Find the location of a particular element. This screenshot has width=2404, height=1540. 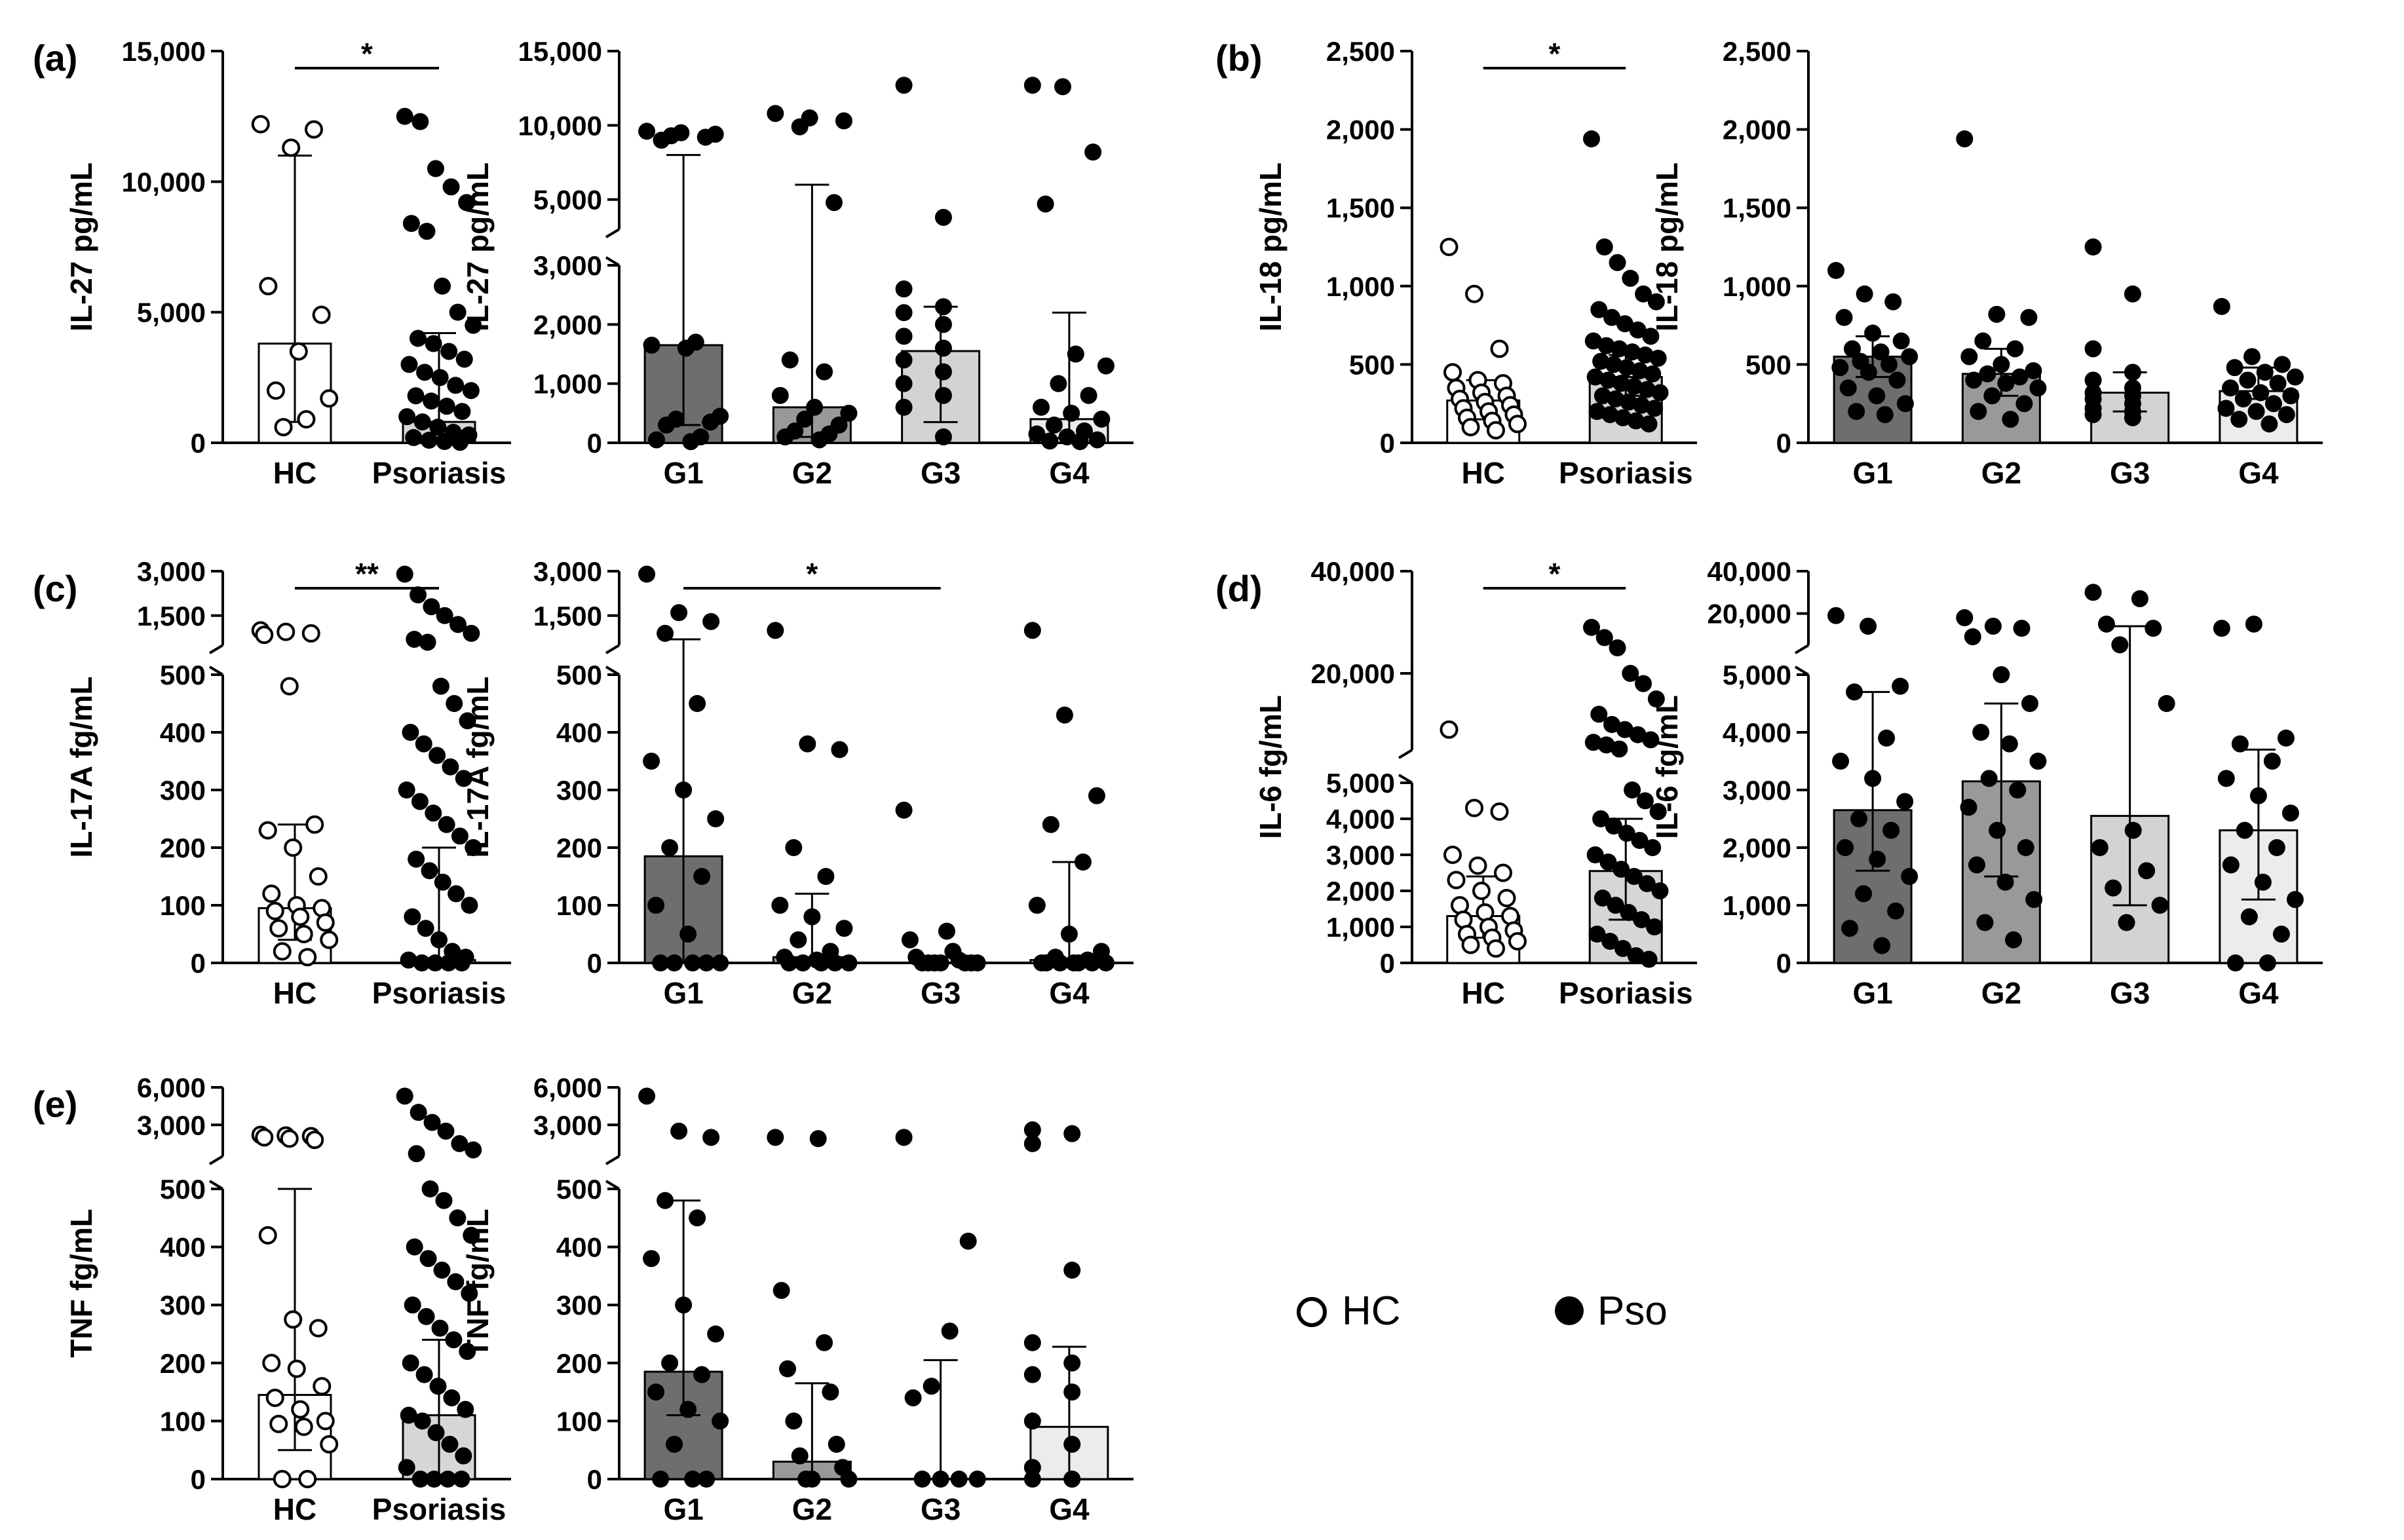

y-tick-label: 1,500 is located at coordinates (171, 616).